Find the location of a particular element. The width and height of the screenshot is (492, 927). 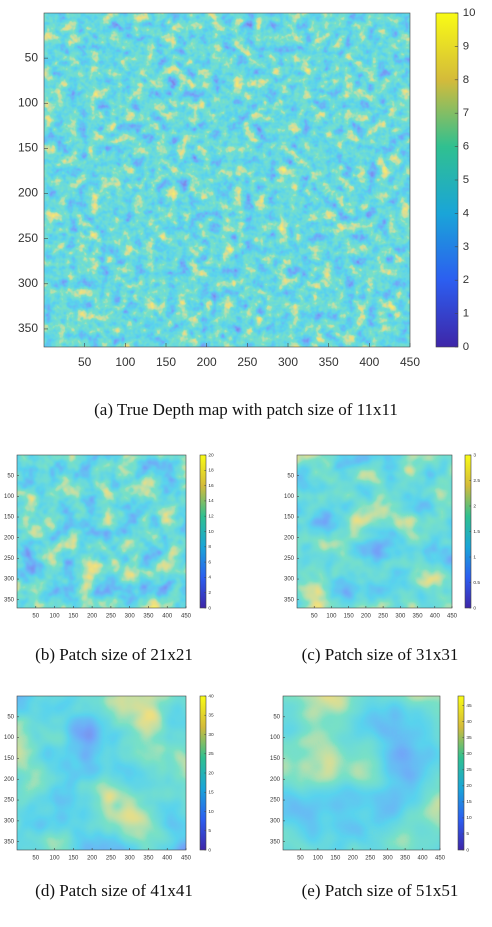

colorbar-tick-label: 15 is located at coordinates (211, 793).